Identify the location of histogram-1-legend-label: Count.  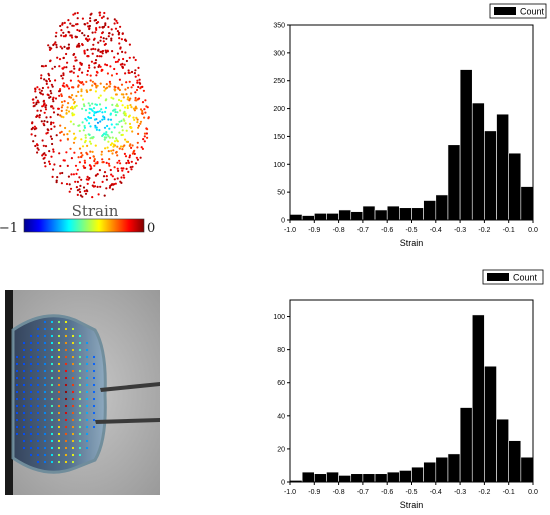
(525, 278).